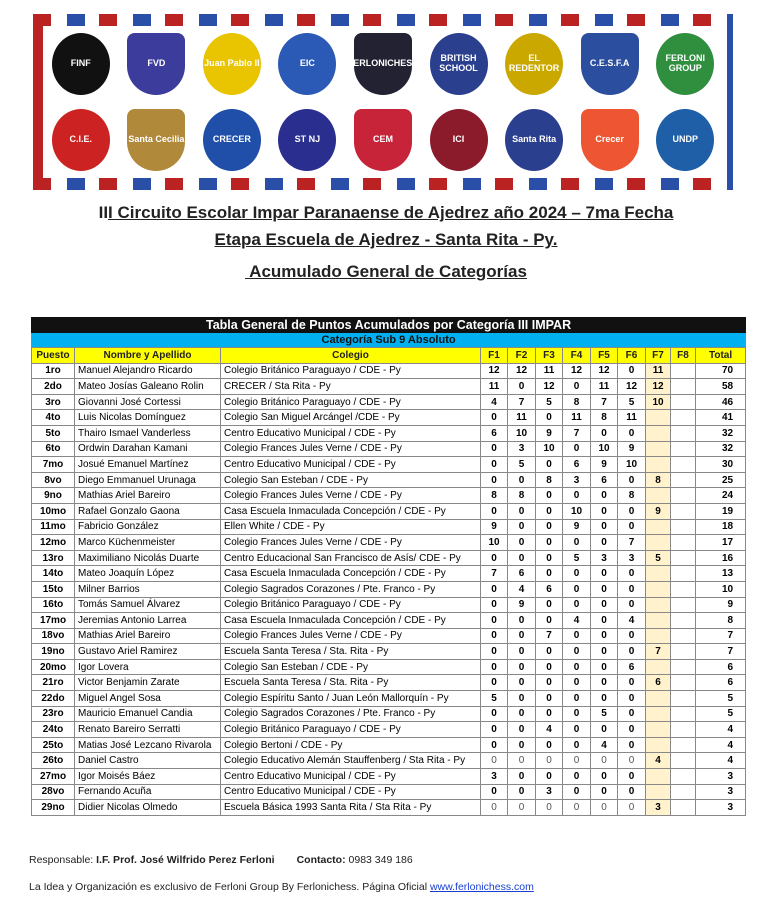  I want to click on f6-cell: 10, so click(631, 464).